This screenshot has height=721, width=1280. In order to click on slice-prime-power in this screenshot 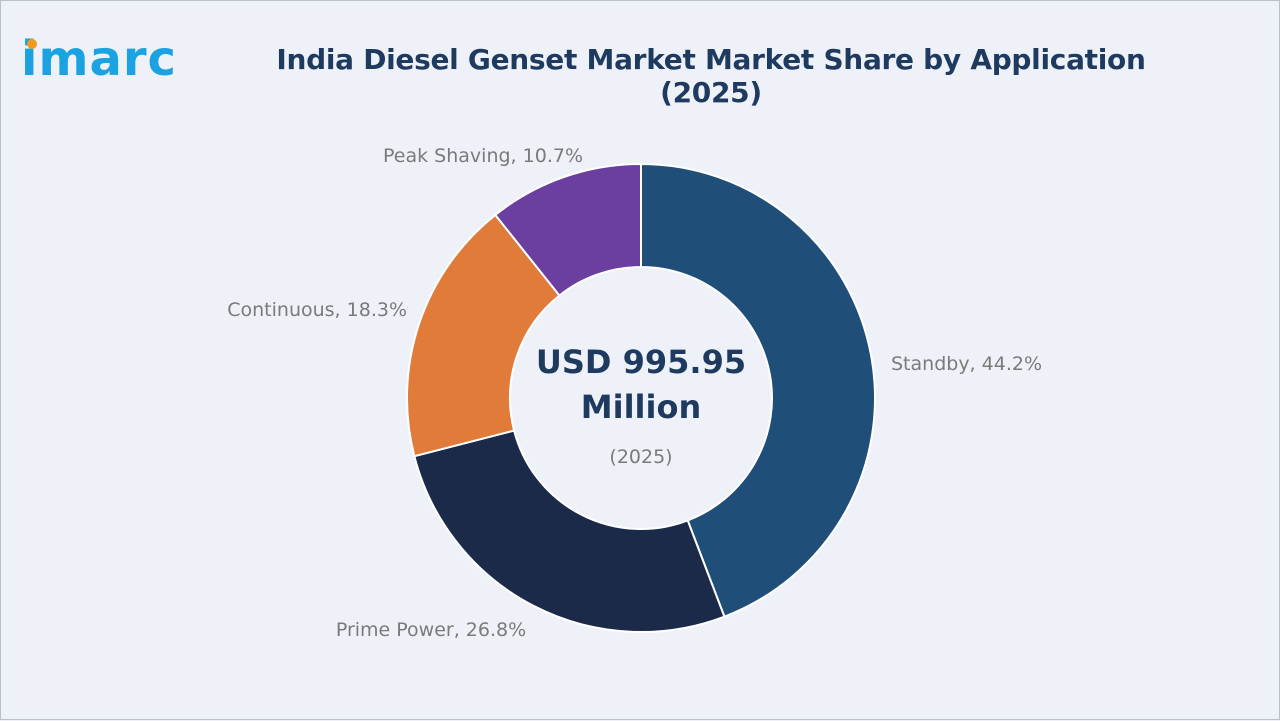, I will do `click(569, 531)`.